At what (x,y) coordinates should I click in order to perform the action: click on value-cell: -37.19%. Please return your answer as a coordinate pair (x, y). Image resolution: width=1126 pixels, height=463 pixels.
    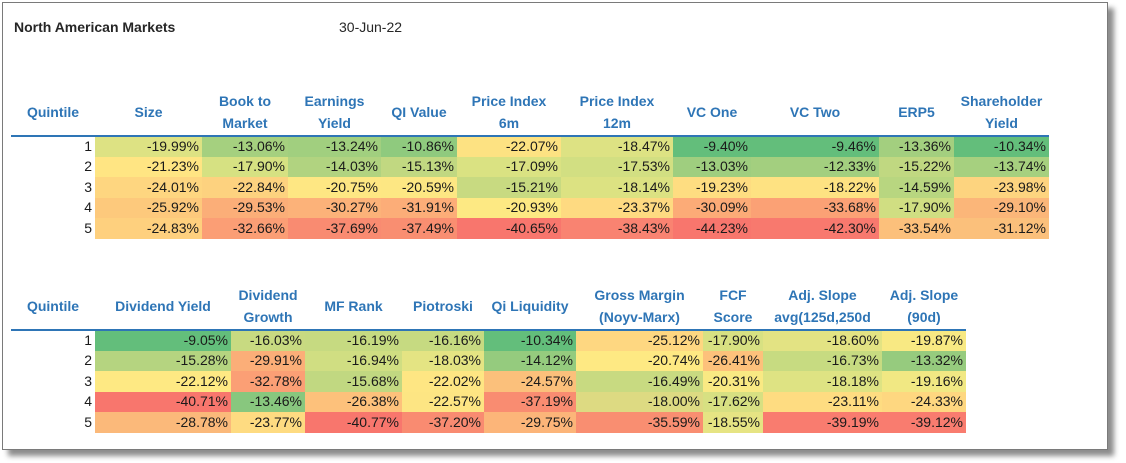
    Looking at the image, I should click on (530, 401).